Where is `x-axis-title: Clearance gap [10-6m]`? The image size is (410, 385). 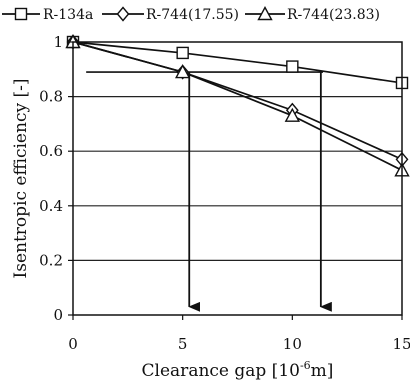 x-axis-title: Clearance gap [10-6m] is located at coordinates (238, 370).